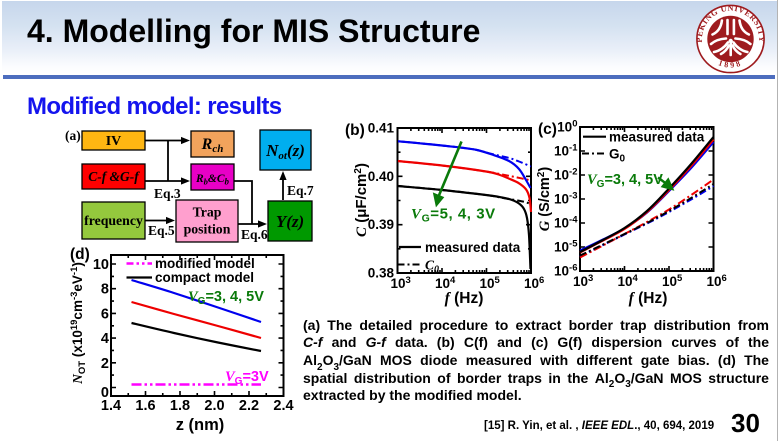 The height and width of the screenshot is (441, 780). What do you see at coordinates (247, 378) in the screenshot?
I see `svg-text: VG=3V` at bounding box center [247, 378].